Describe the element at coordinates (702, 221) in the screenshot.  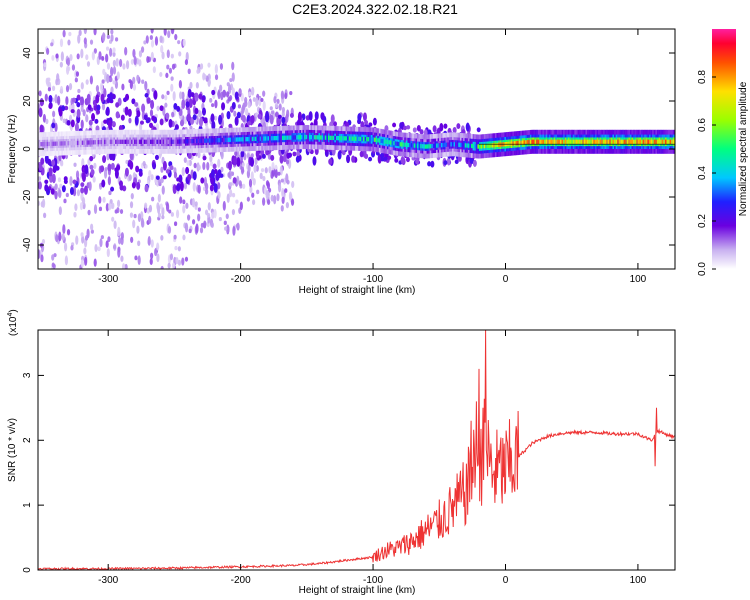
I see `colorbar-tick-label: 0.2` at that location.